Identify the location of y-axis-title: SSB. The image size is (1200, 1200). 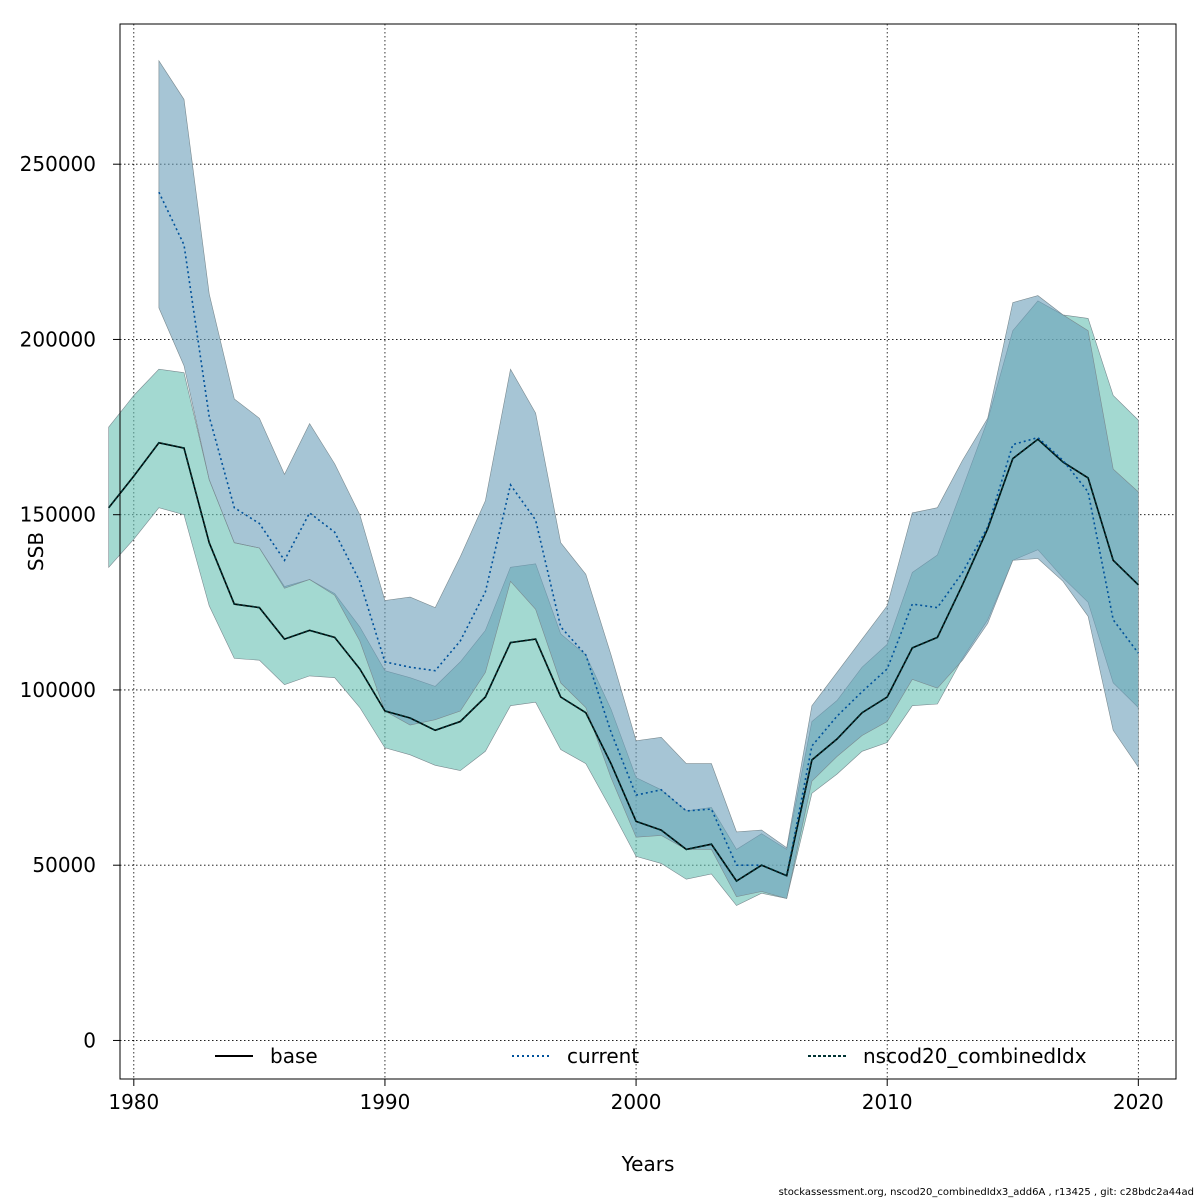
(36, 551).